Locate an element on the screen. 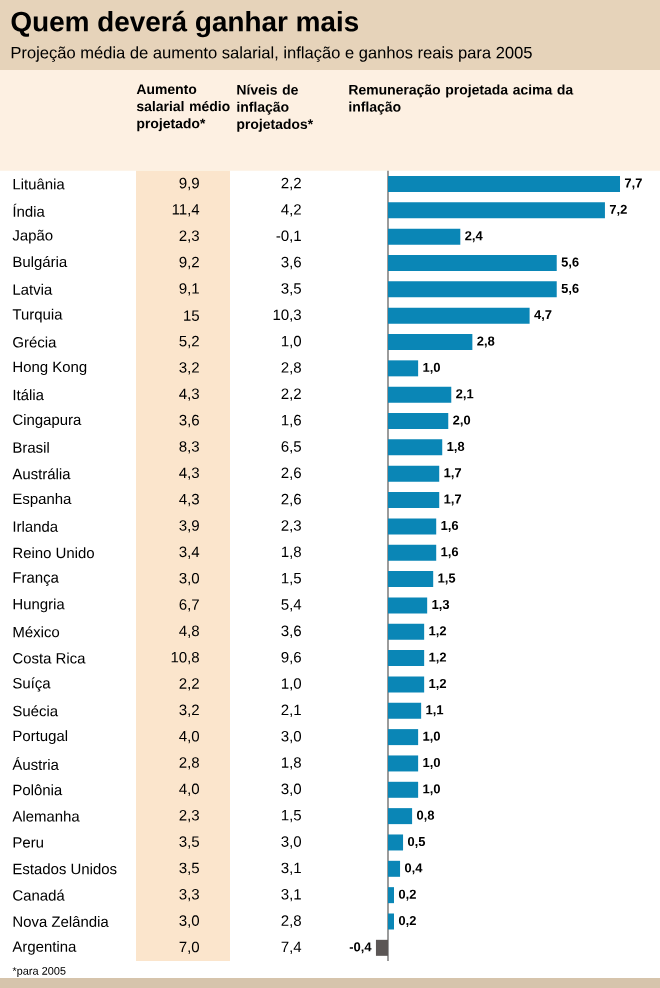 This screenshot has height=988, width=660. text: Projeção média de aumento salarial, inflação e ganhos reais para 2005 is located at coordinates (271, 54).